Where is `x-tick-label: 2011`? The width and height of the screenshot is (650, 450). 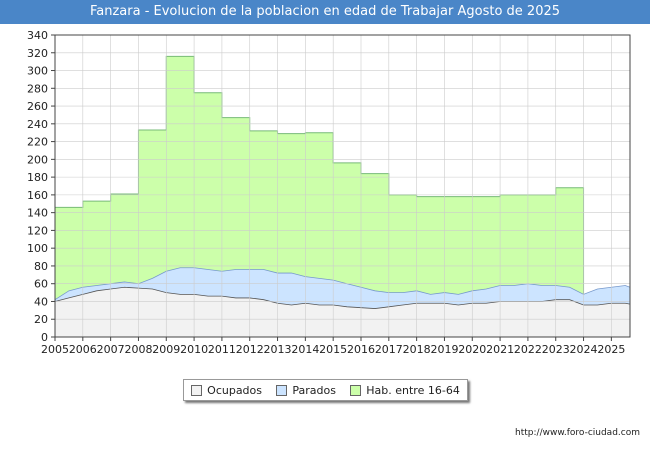
x-tick-label: 2011 is located at coordinates (222, 349).